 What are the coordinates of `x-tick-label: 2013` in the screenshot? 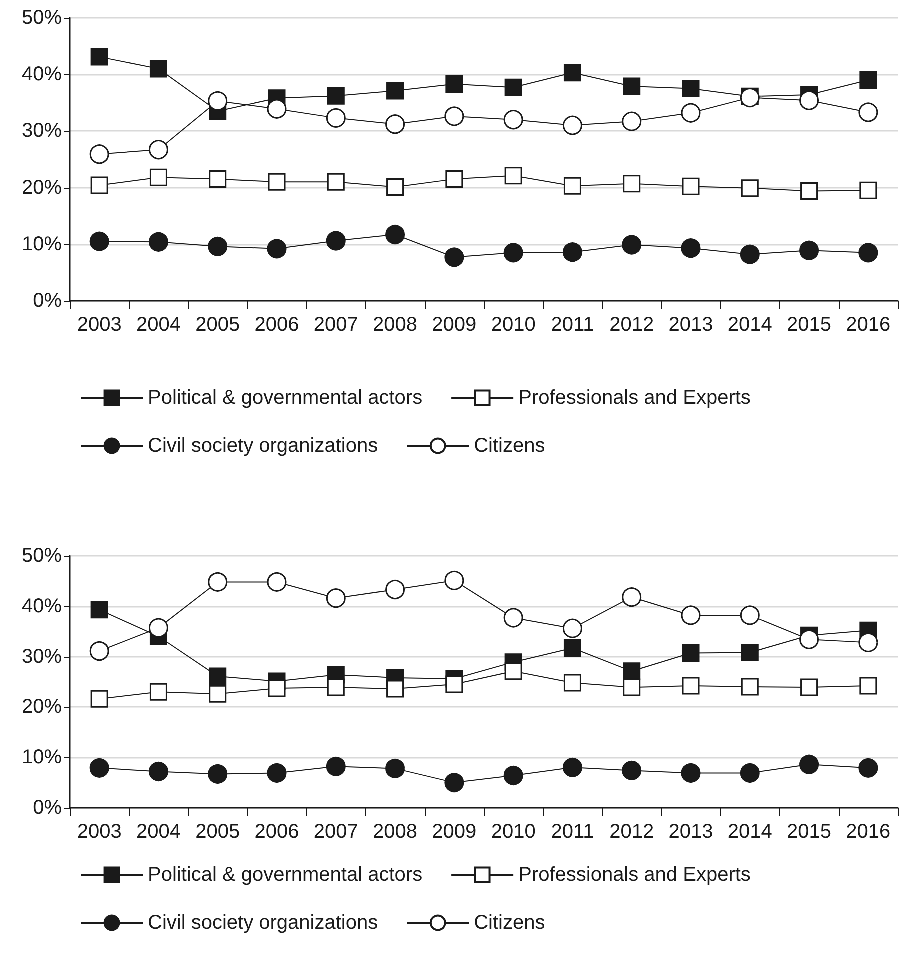 It's located at (691, 832).